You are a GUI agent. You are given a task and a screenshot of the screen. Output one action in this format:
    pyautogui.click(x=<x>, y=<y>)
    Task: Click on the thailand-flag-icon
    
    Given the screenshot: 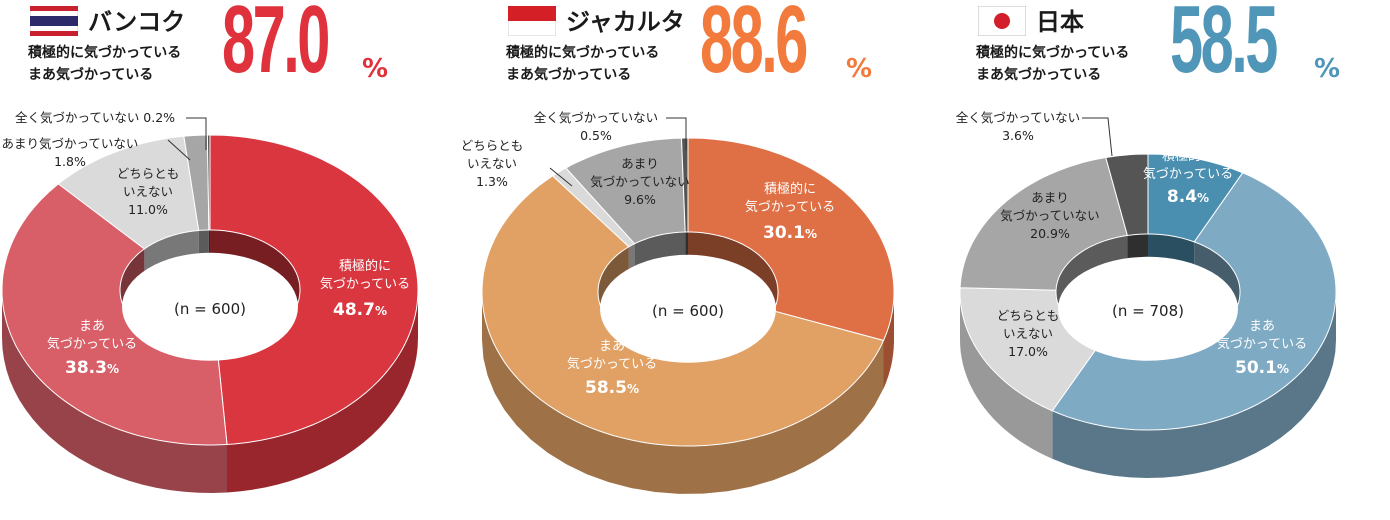 What is the action you would take?
    pyautogui.click(x=54, y=21)
    